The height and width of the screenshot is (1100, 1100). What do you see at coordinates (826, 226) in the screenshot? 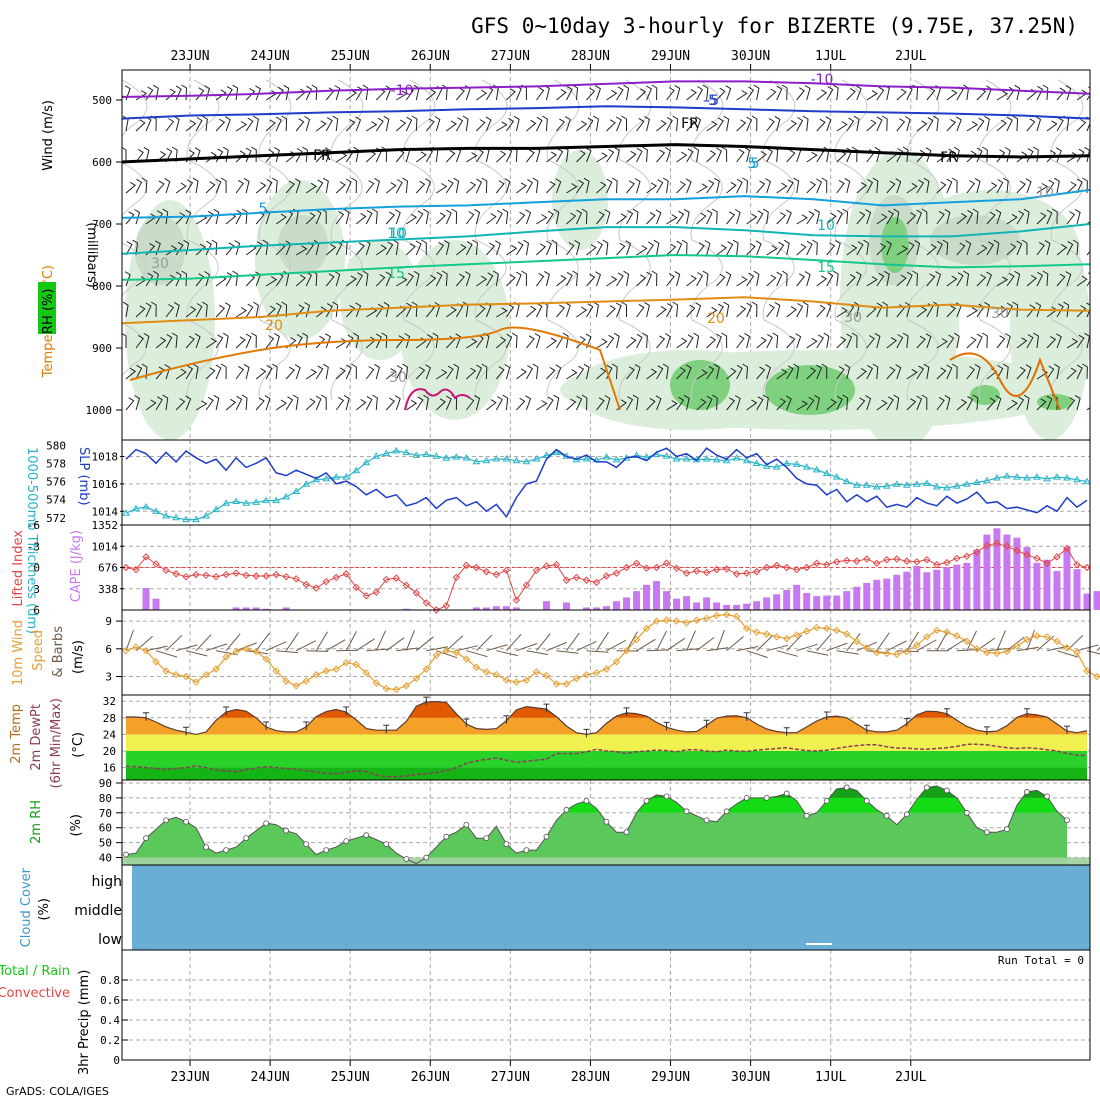
I see `contour-label: 10` at bounding box center [826, 226].